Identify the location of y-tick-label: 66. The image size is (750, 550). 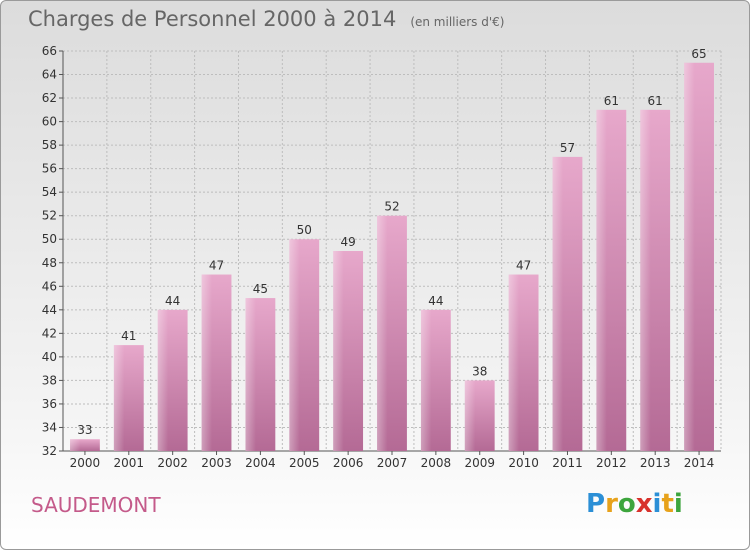
(49, 51).